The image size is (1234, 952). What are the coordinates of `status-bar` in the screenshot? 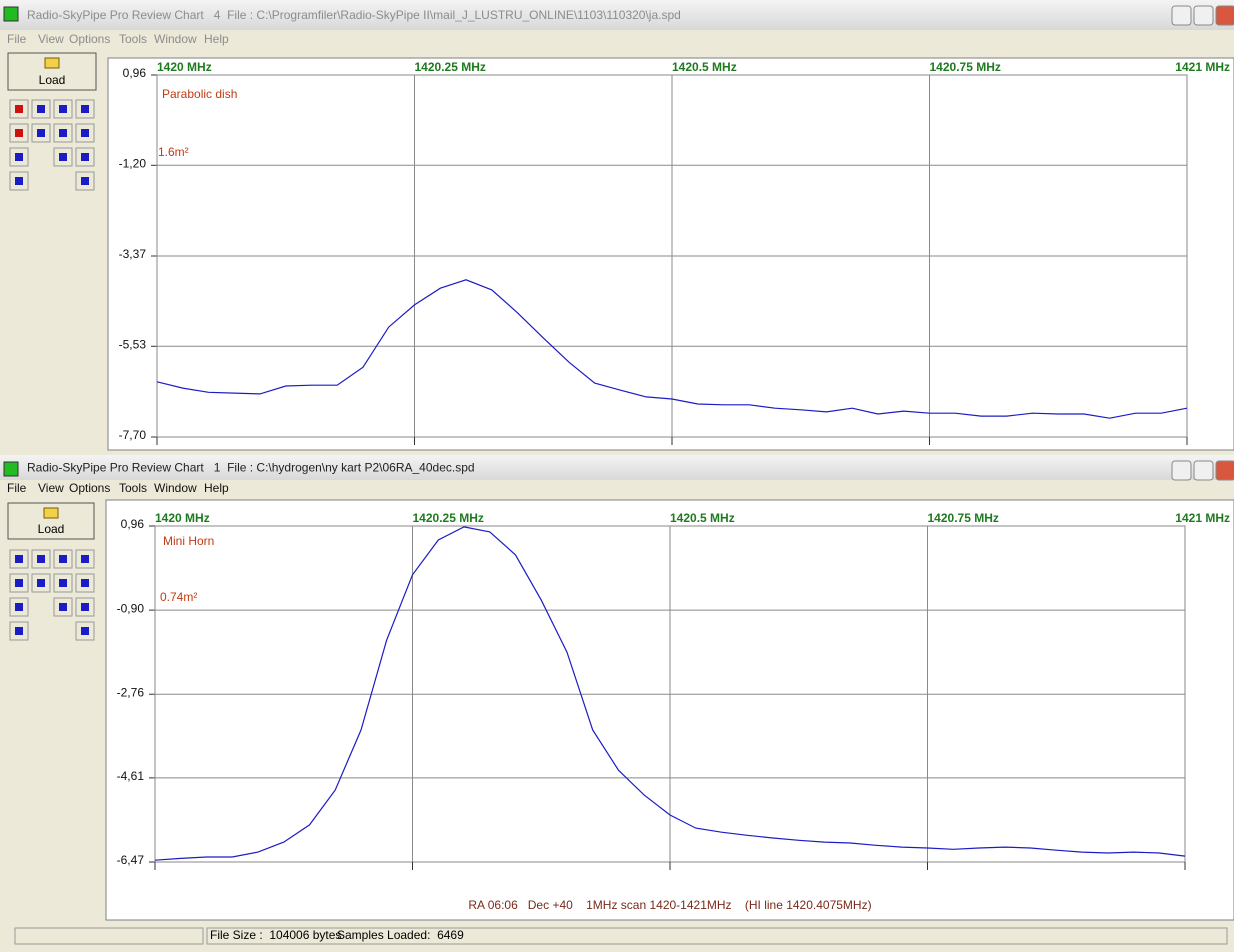 It's located at (617, 938).